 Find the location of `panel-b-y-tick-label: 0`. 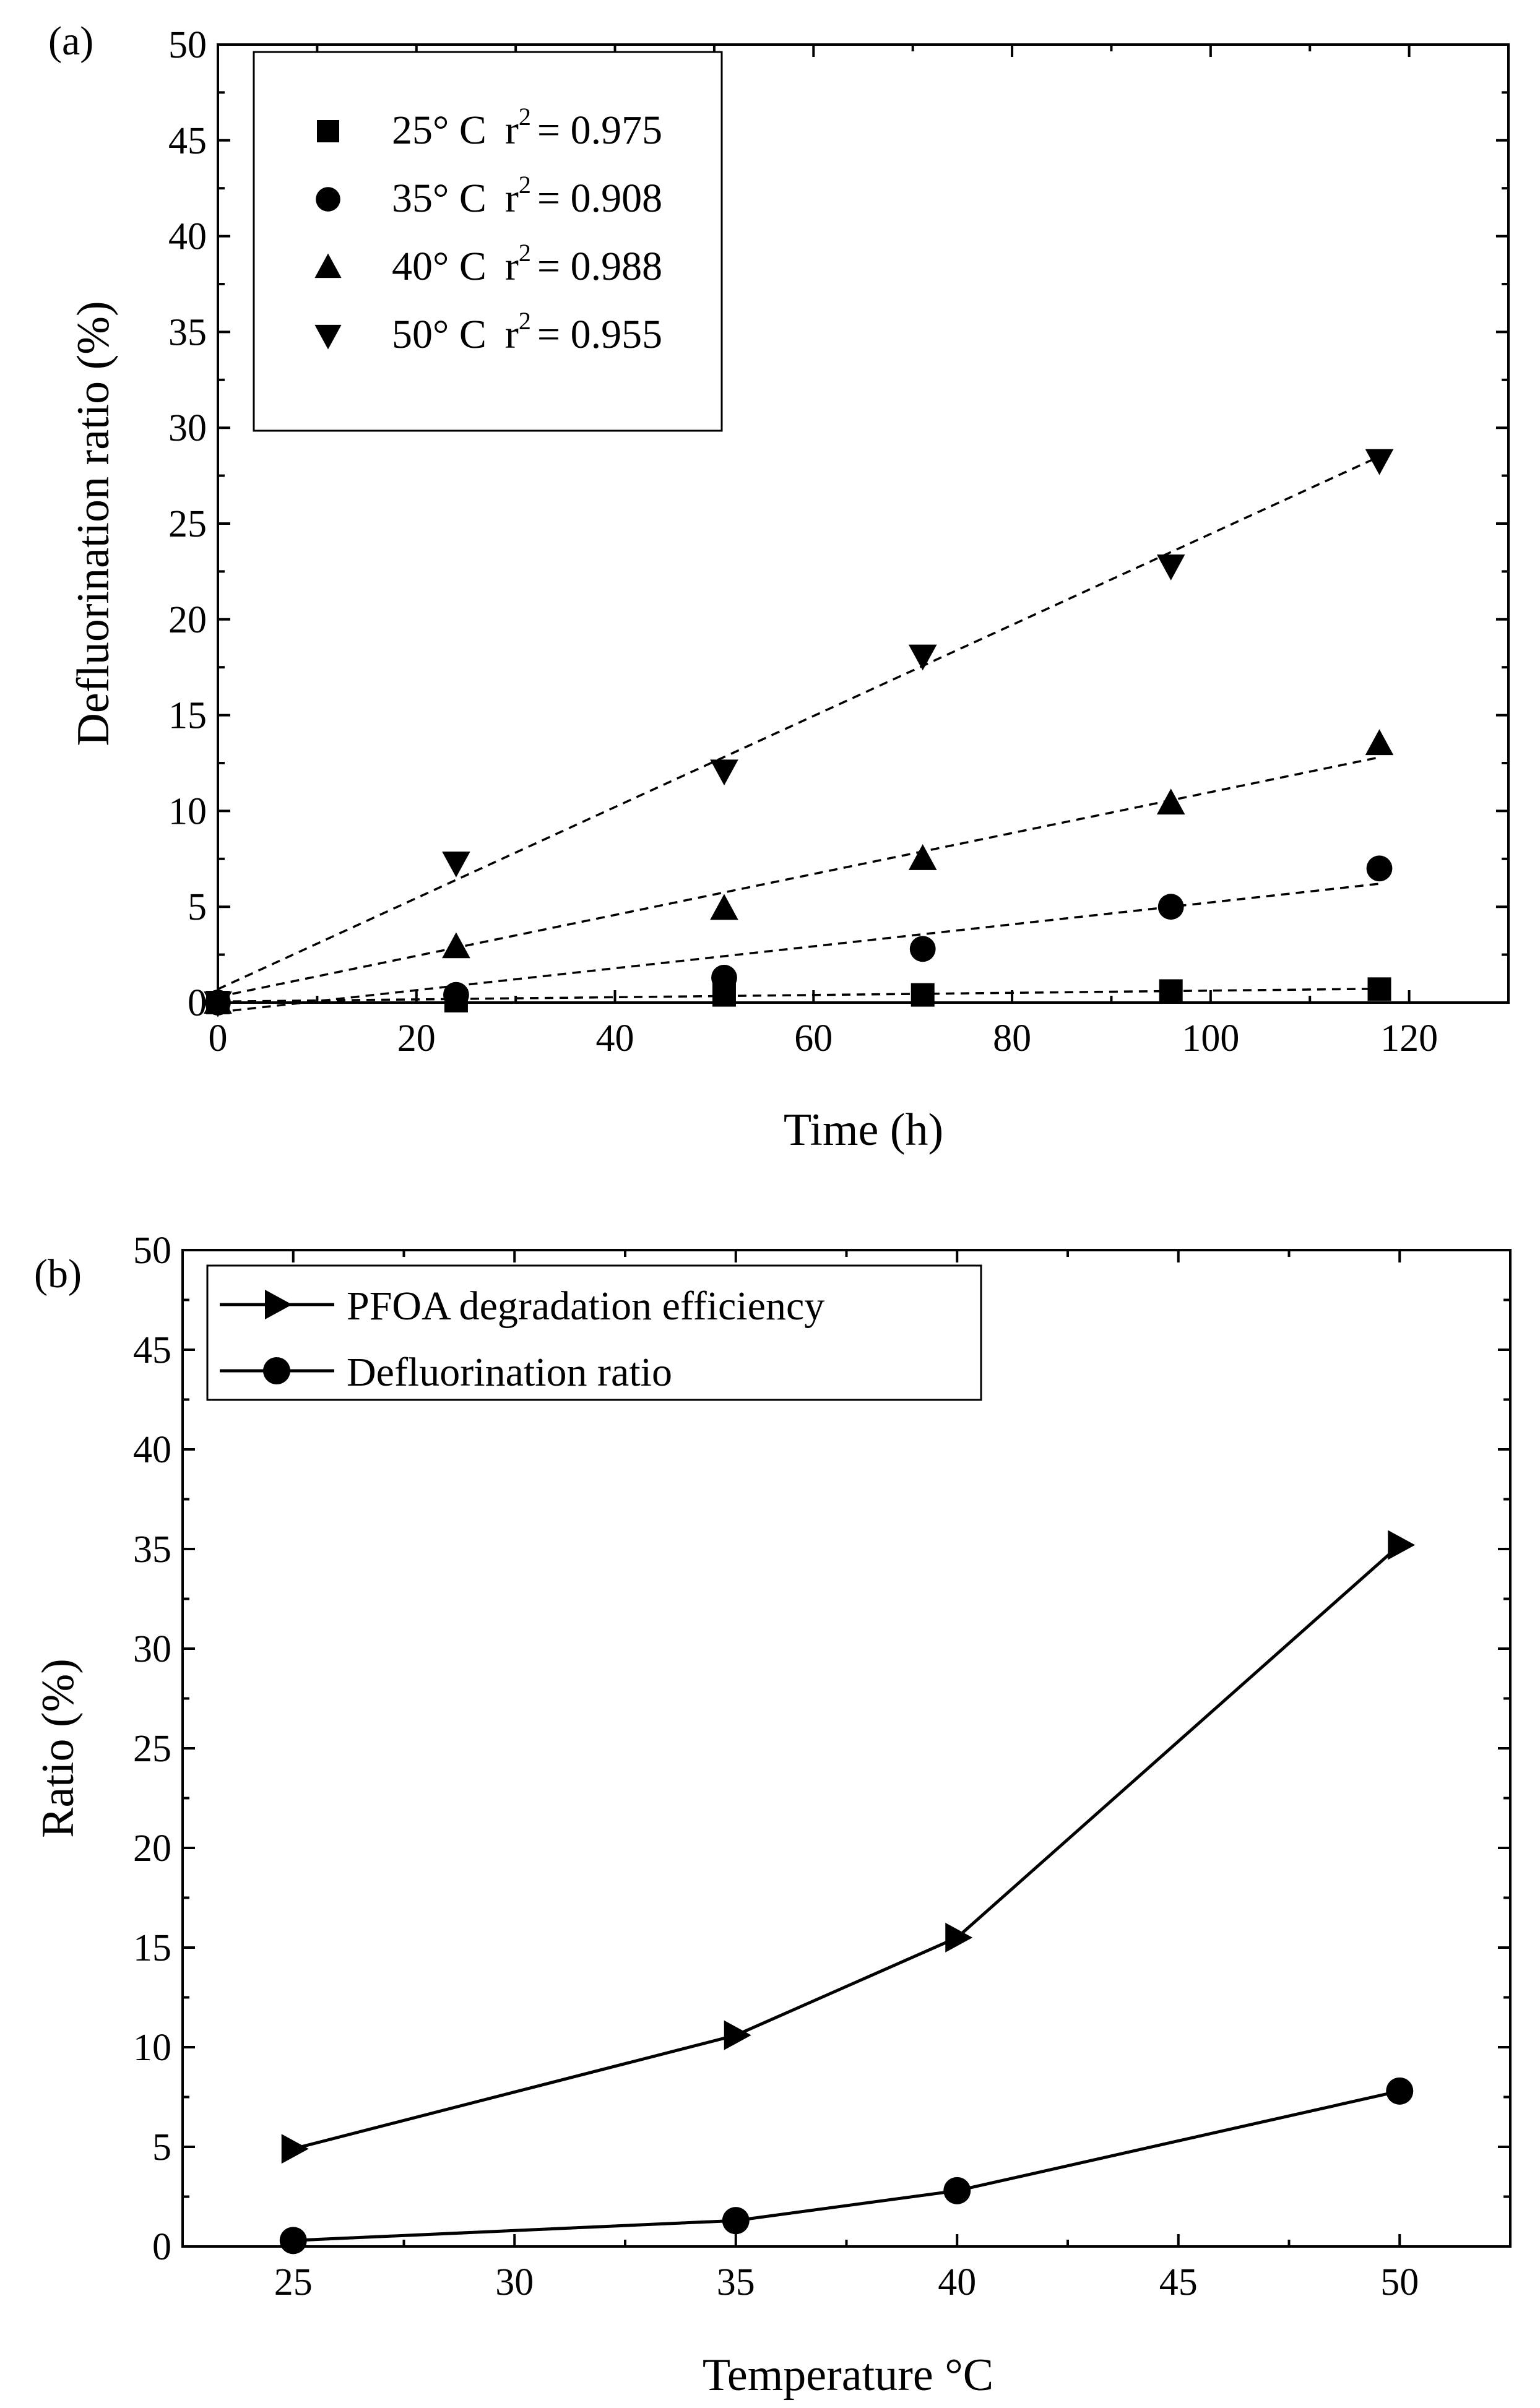

panel-b-y-tick-label: 0 is located at coordinates (162, 2247).